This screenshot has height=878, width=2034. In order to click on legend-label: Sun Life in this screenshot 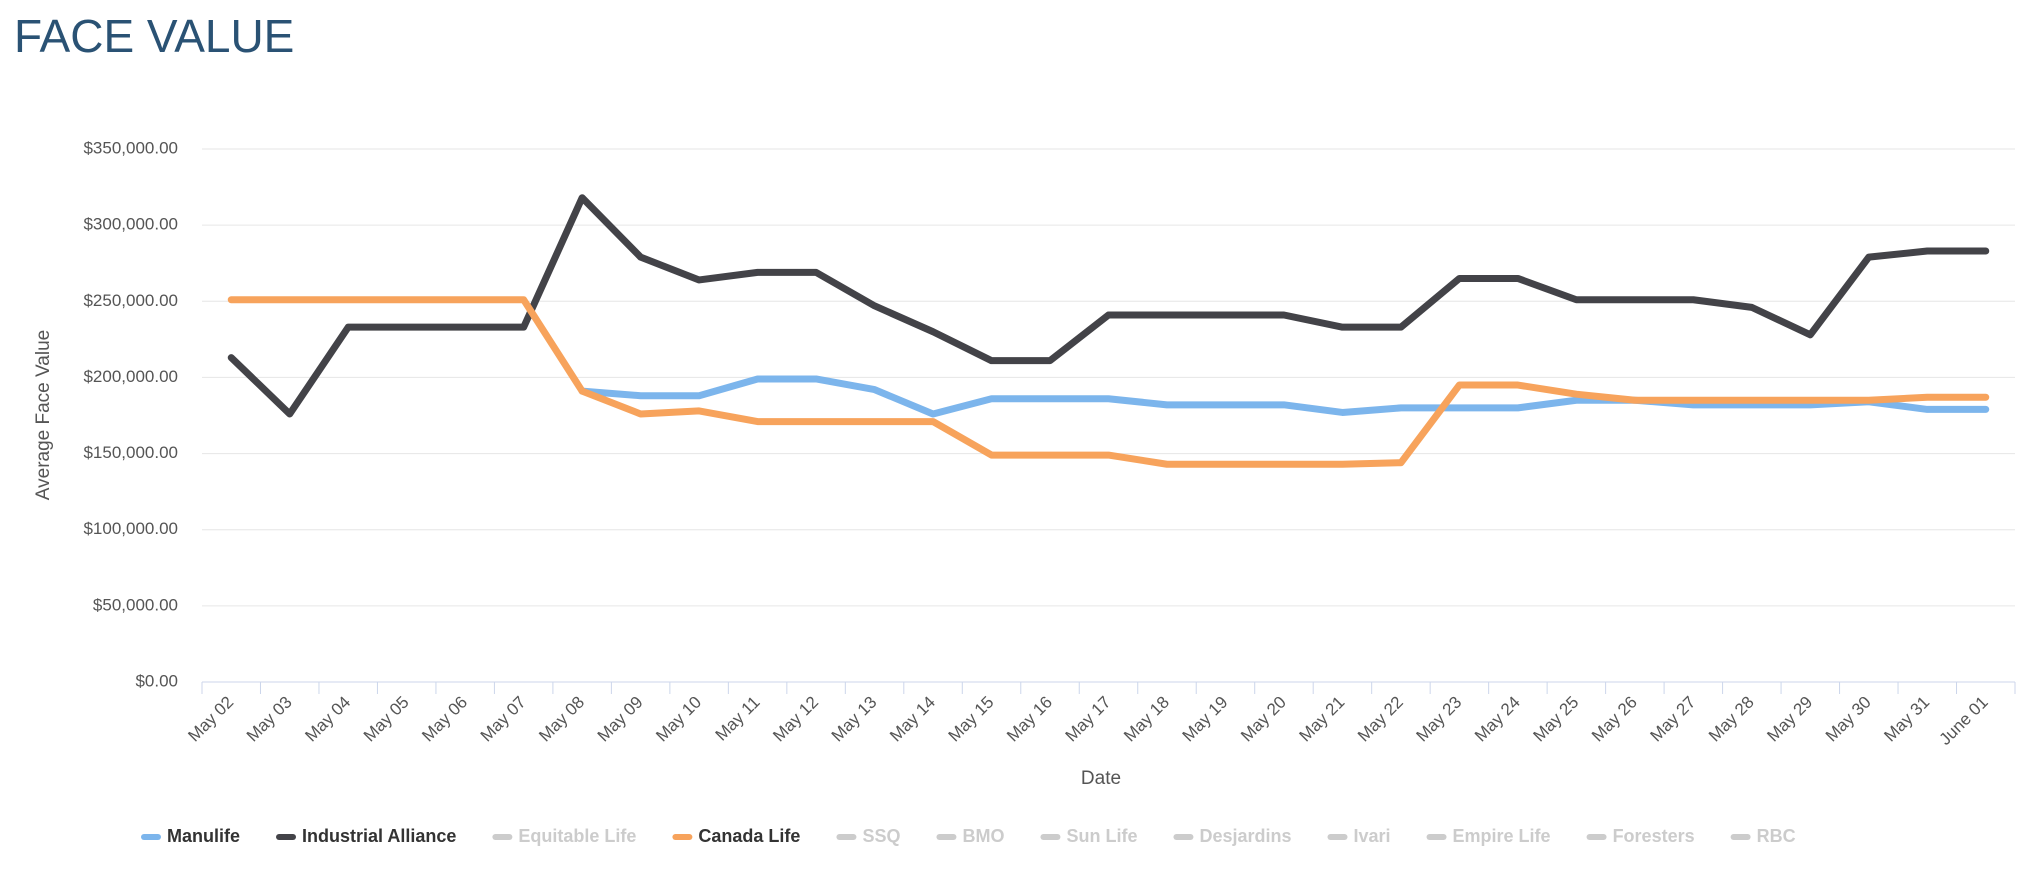, I will do `click(1101, 836)`.